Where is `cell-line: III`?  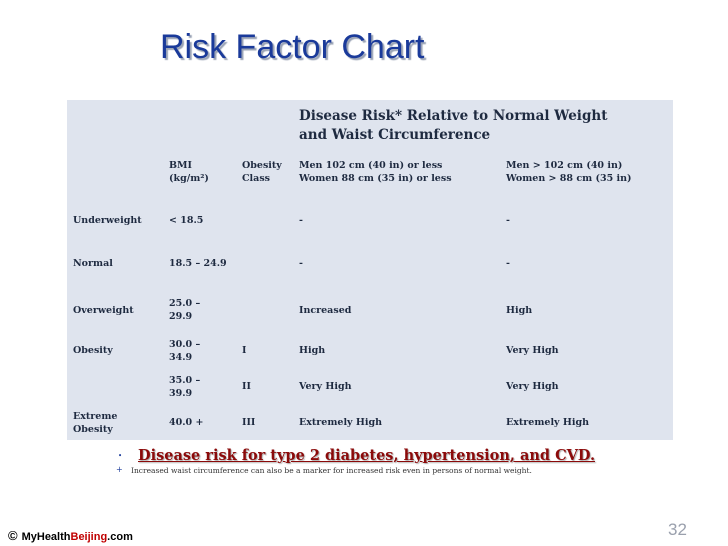 cell-line: III is located at coordinates (249, 422).